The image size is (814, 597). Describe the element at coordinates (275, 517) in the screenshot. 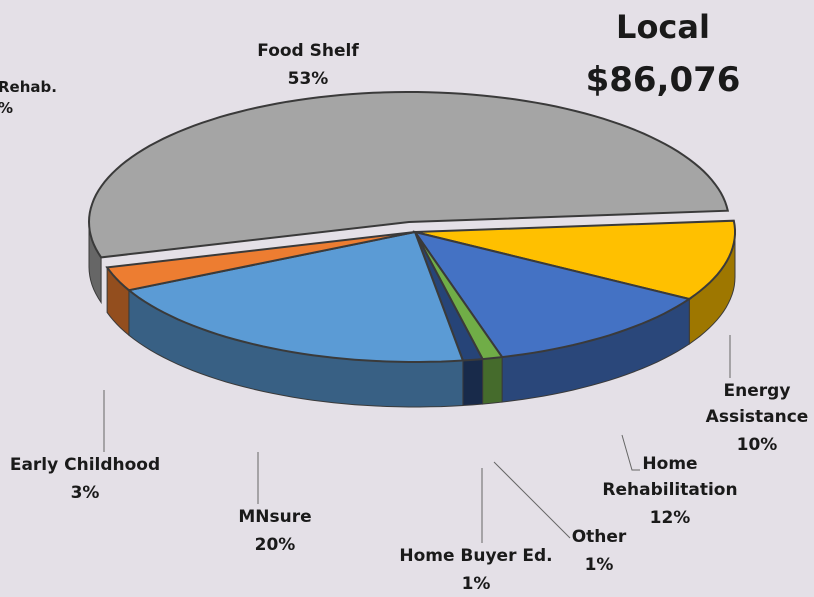

I see `slice-label: MNsure` at that location.